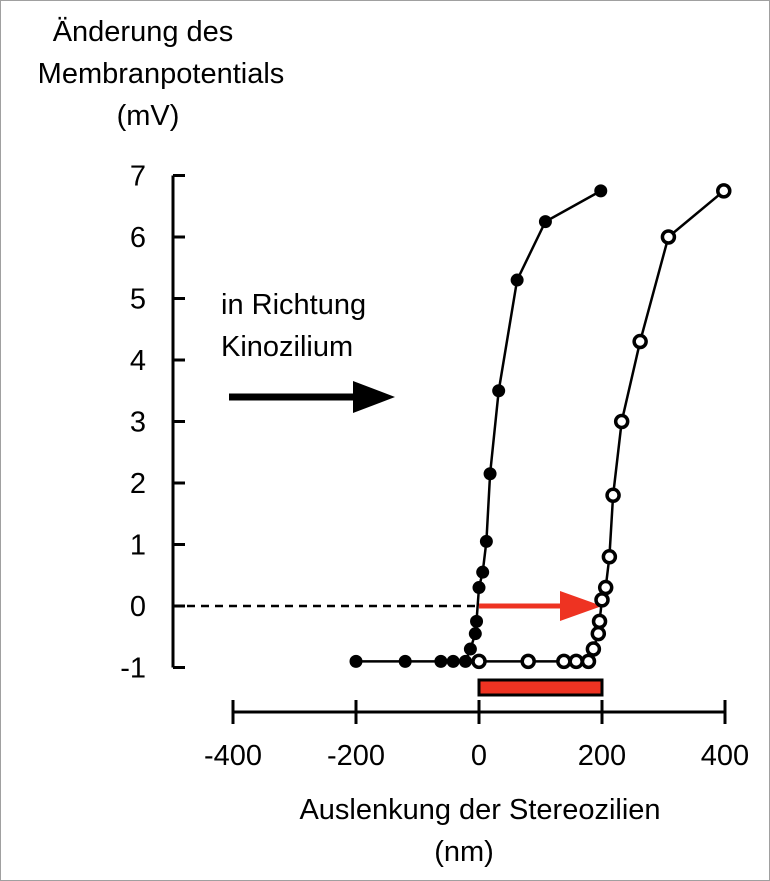 The height and width of the screenshot is (881, 770). What do you see at coordinates (138, 423) in the screenshot?
I see `y-tick-label: 3` at bounding box center [138, 423].